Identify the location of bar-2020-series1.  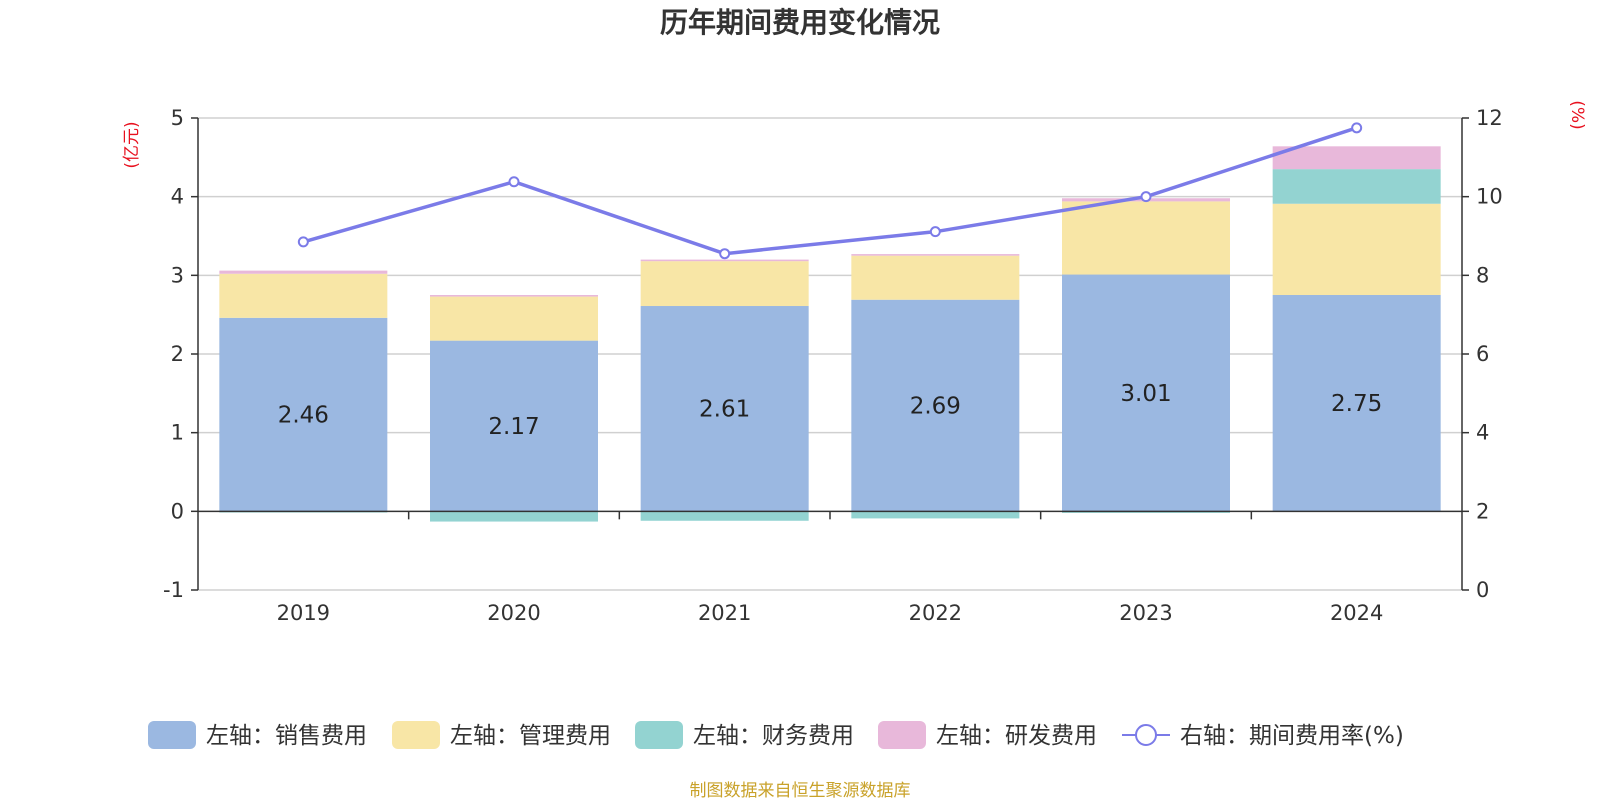
(514, 318).